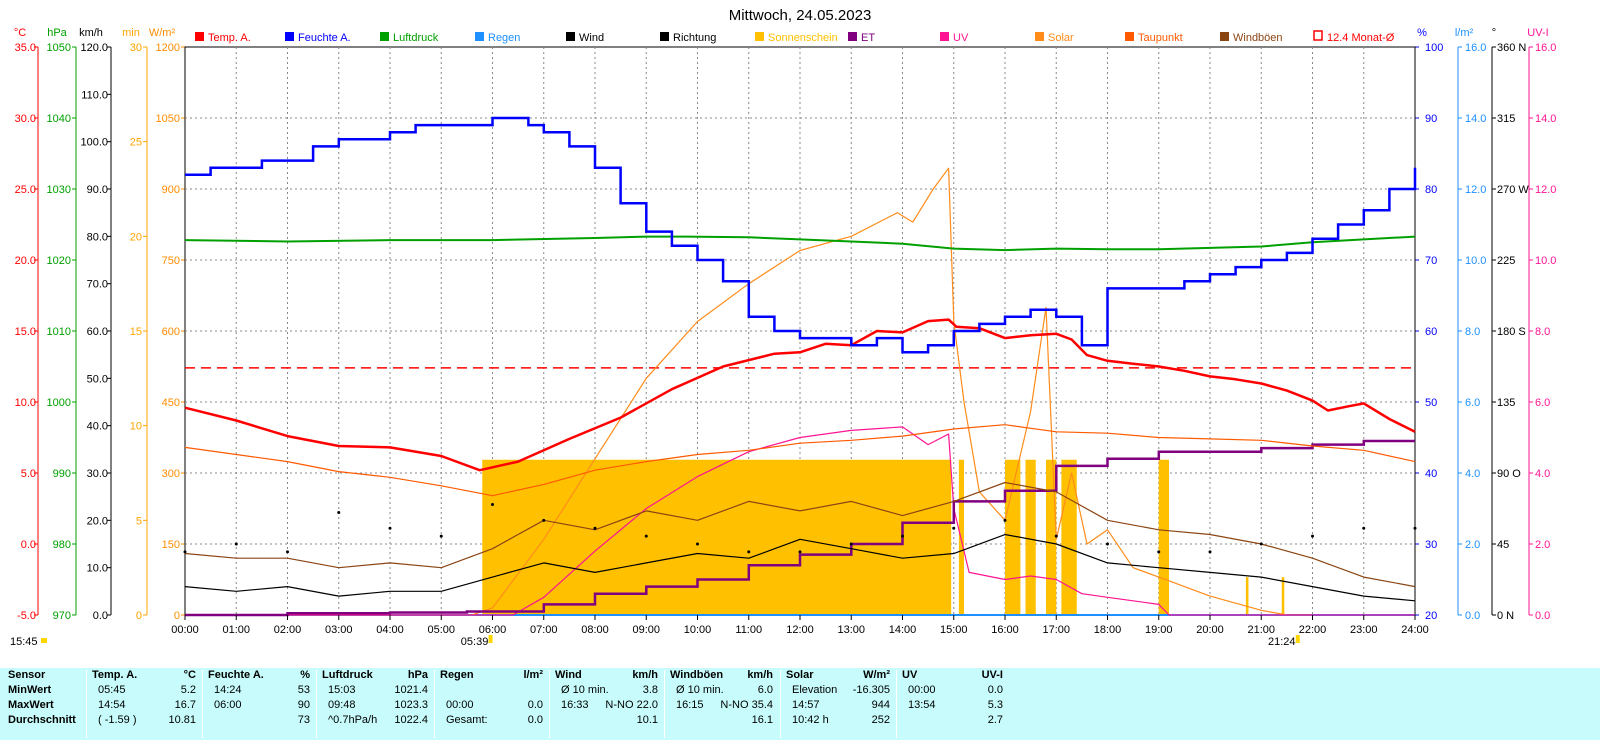 This screenshot has width=1600, height=740. I want to click on legend-label: UV, so click(961, 38).